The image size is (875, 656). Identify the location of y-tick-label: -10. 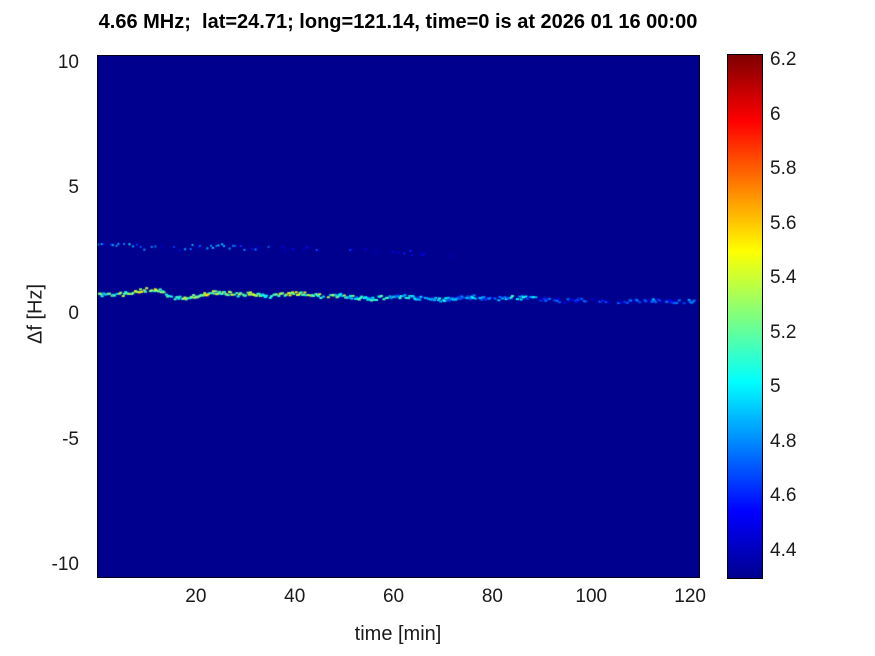
(65, 565).